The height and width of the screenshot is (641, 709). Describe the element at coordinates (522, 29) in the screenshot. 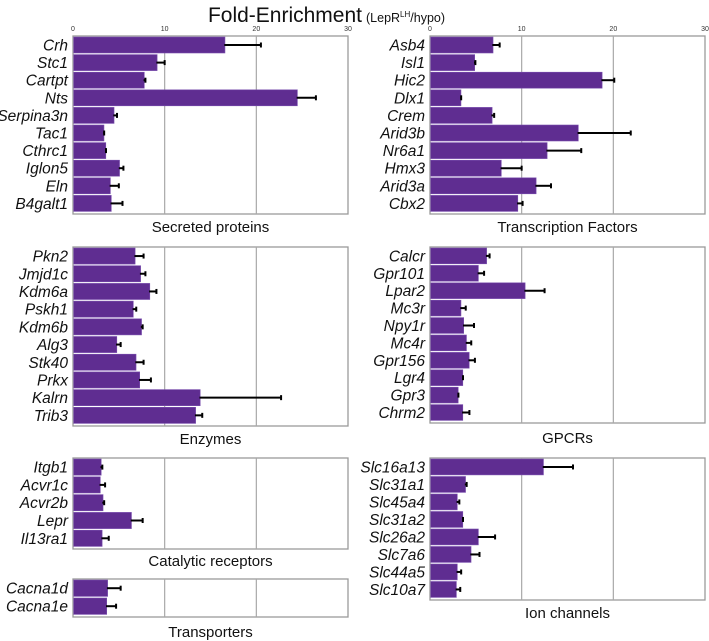

I see `x-tick-label: 10` at that location.